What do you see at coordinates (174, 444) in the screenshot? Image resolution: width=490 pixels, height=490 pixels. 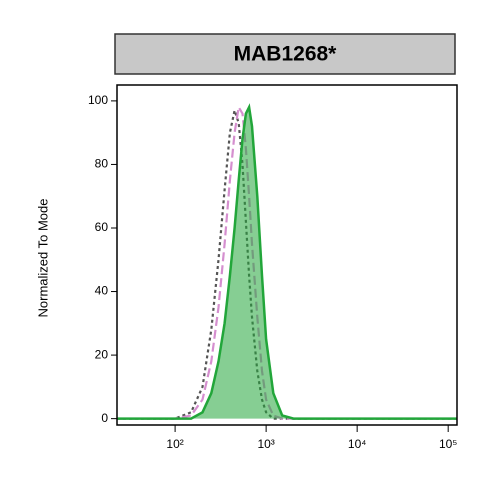 I see `x-tick-label: 10²` at bounding box center [174, 444].